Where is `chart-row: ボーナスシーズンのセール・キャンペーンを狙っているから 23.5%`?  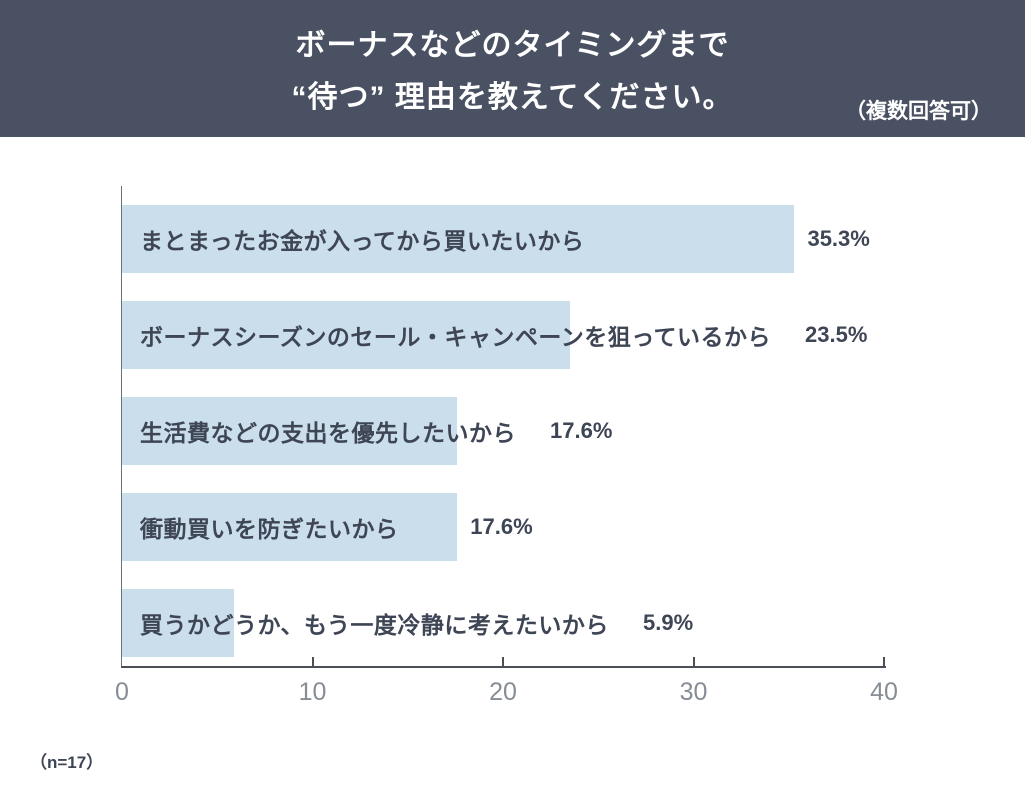
chart-row: ボーナスシーズンのセール・キャンペーンを狙っているから 23.5% is located at coordinates (567, 335).